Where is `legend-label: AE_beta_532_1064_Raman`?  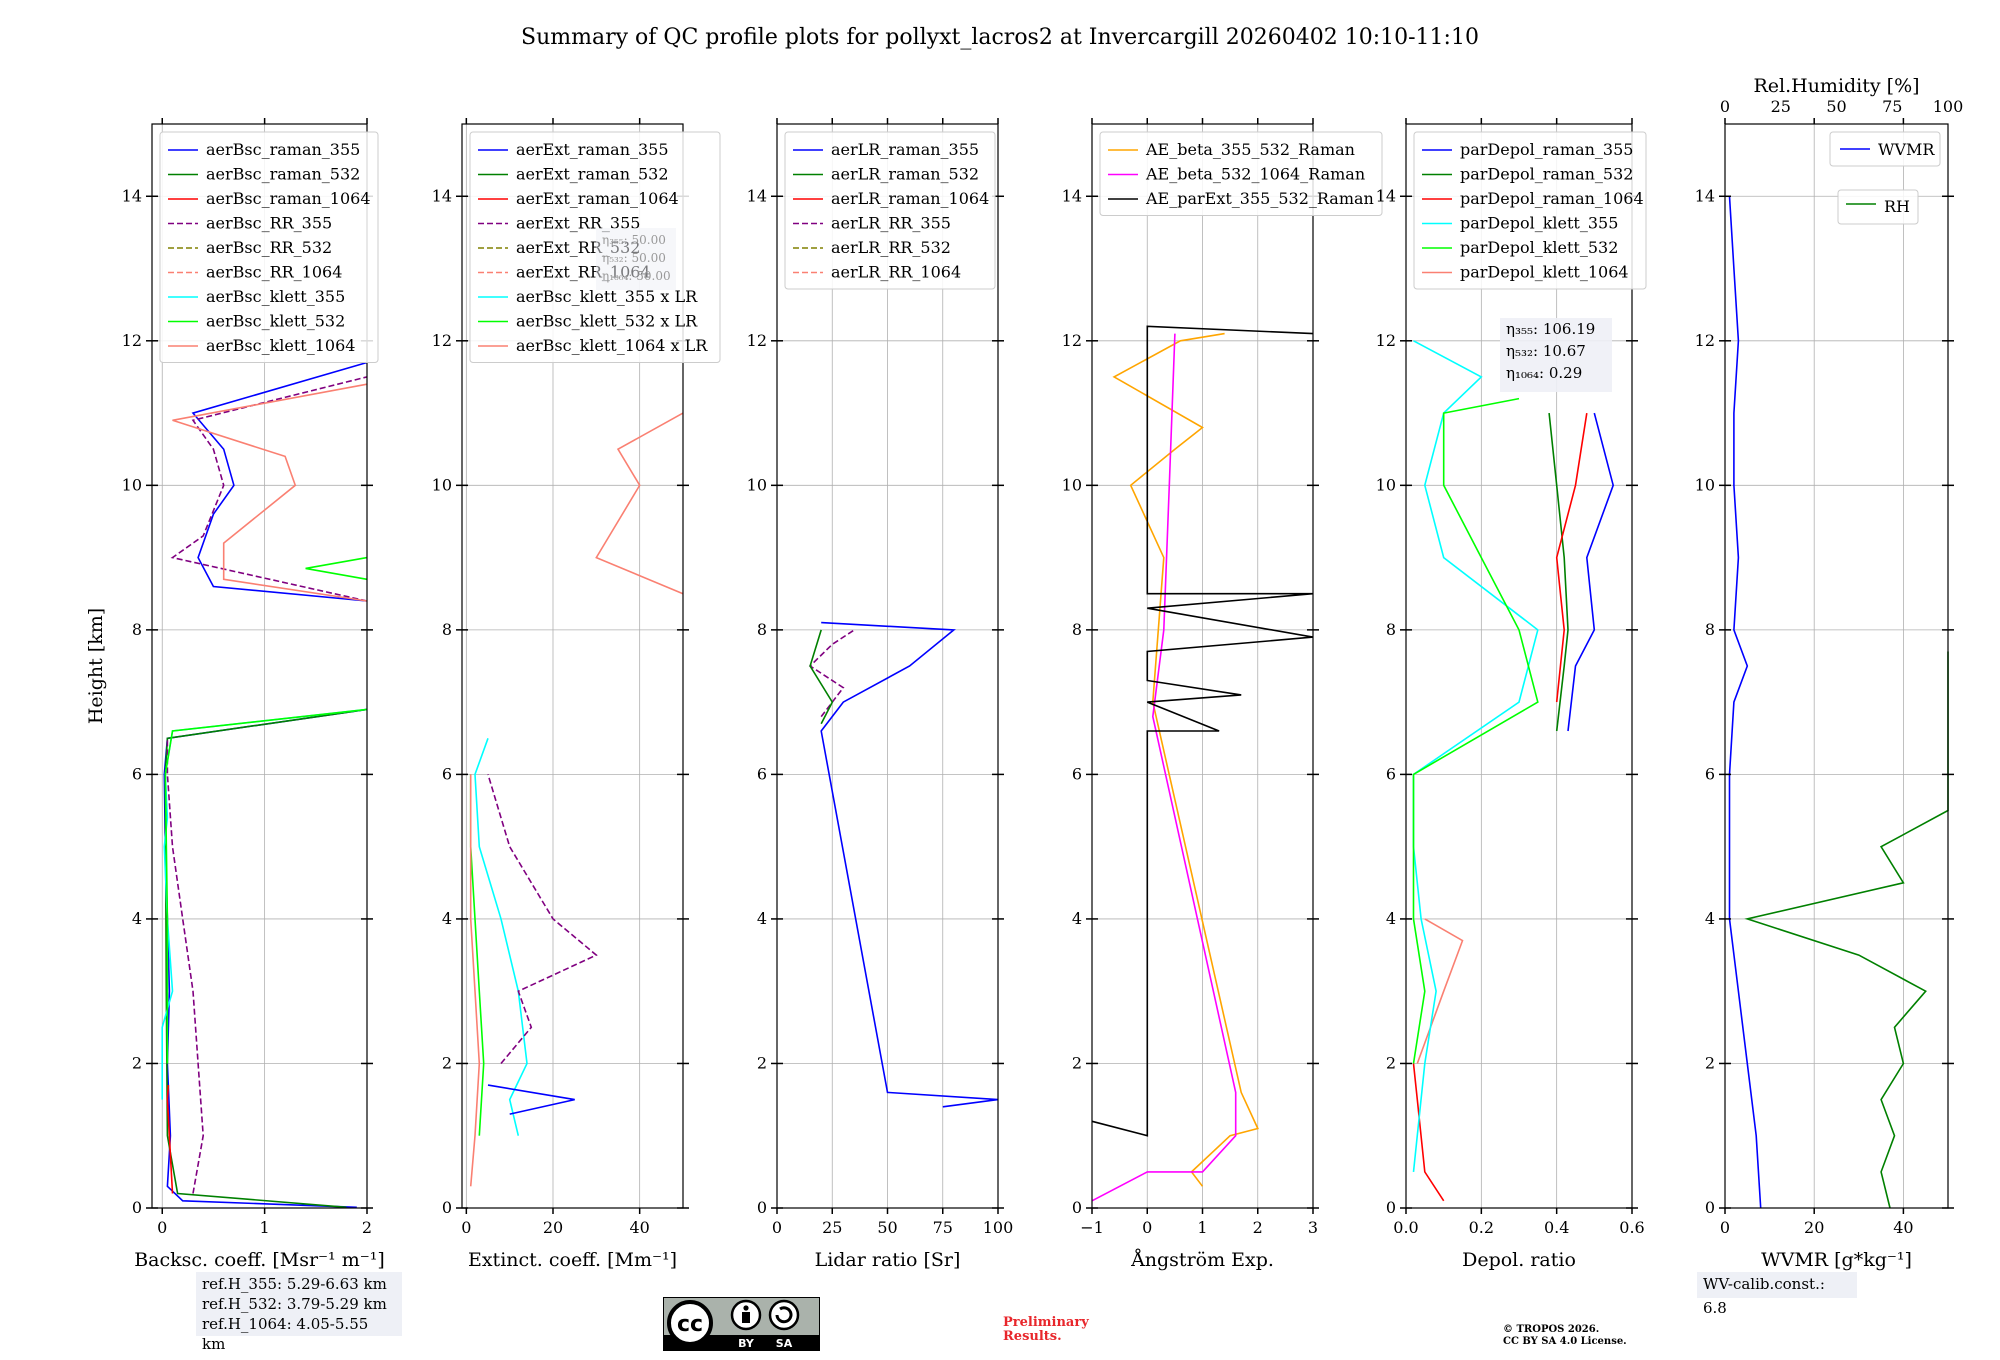
legend-label: AE_beta_532_1064_Raman is located at coordinates (1255, 174).